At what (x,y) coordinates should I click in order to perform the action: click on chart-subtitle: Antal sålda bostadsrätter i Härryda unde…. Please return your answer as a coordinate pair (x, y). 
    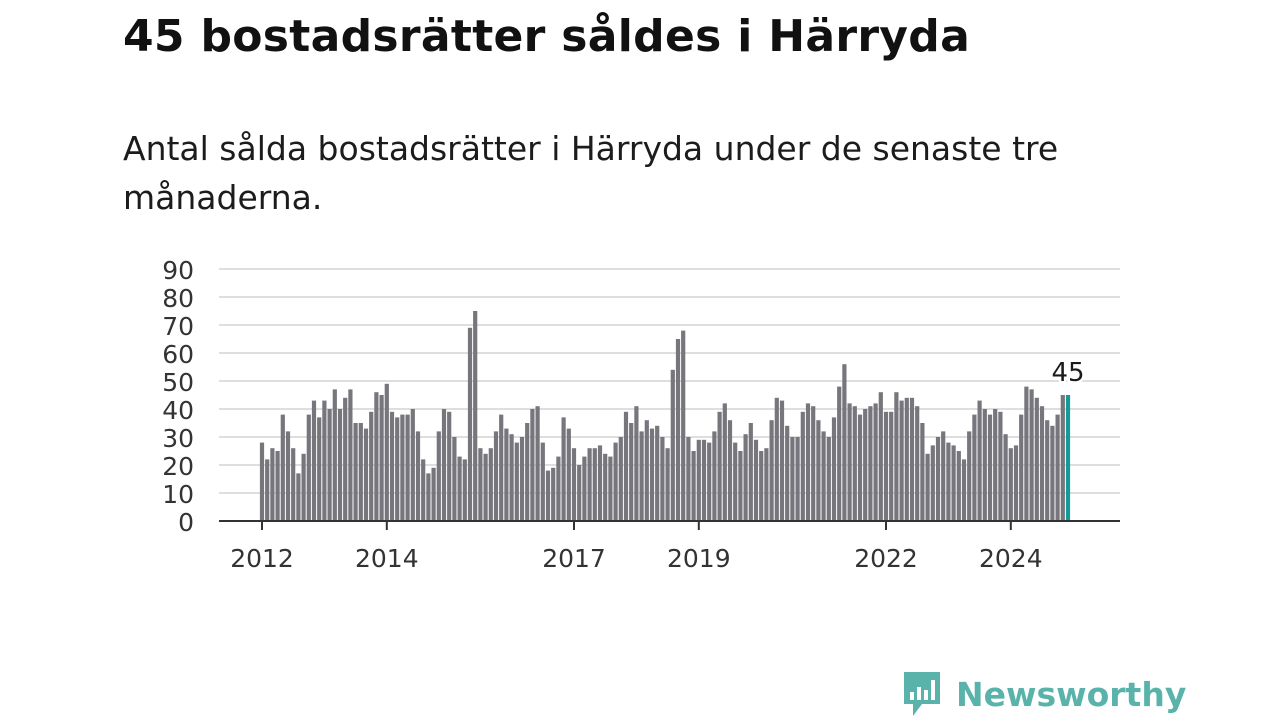
    Looking at the image, I should click on (591, 173).